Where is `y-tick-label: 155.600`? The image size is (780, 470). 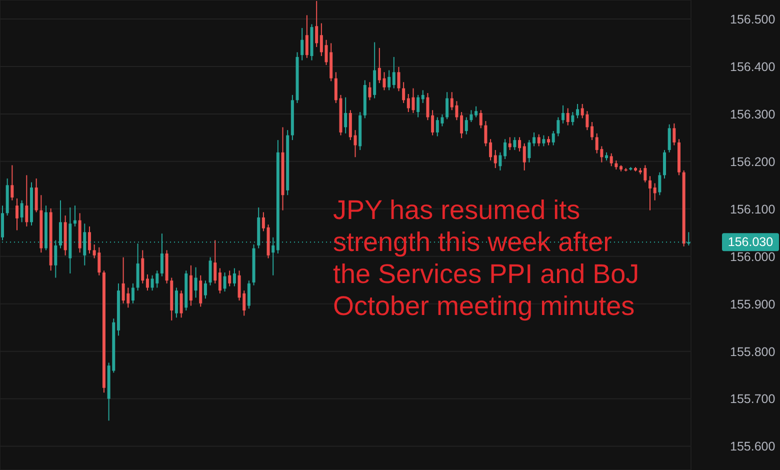
y-tick-label: 155.600 is located at coordinates (753, 447).